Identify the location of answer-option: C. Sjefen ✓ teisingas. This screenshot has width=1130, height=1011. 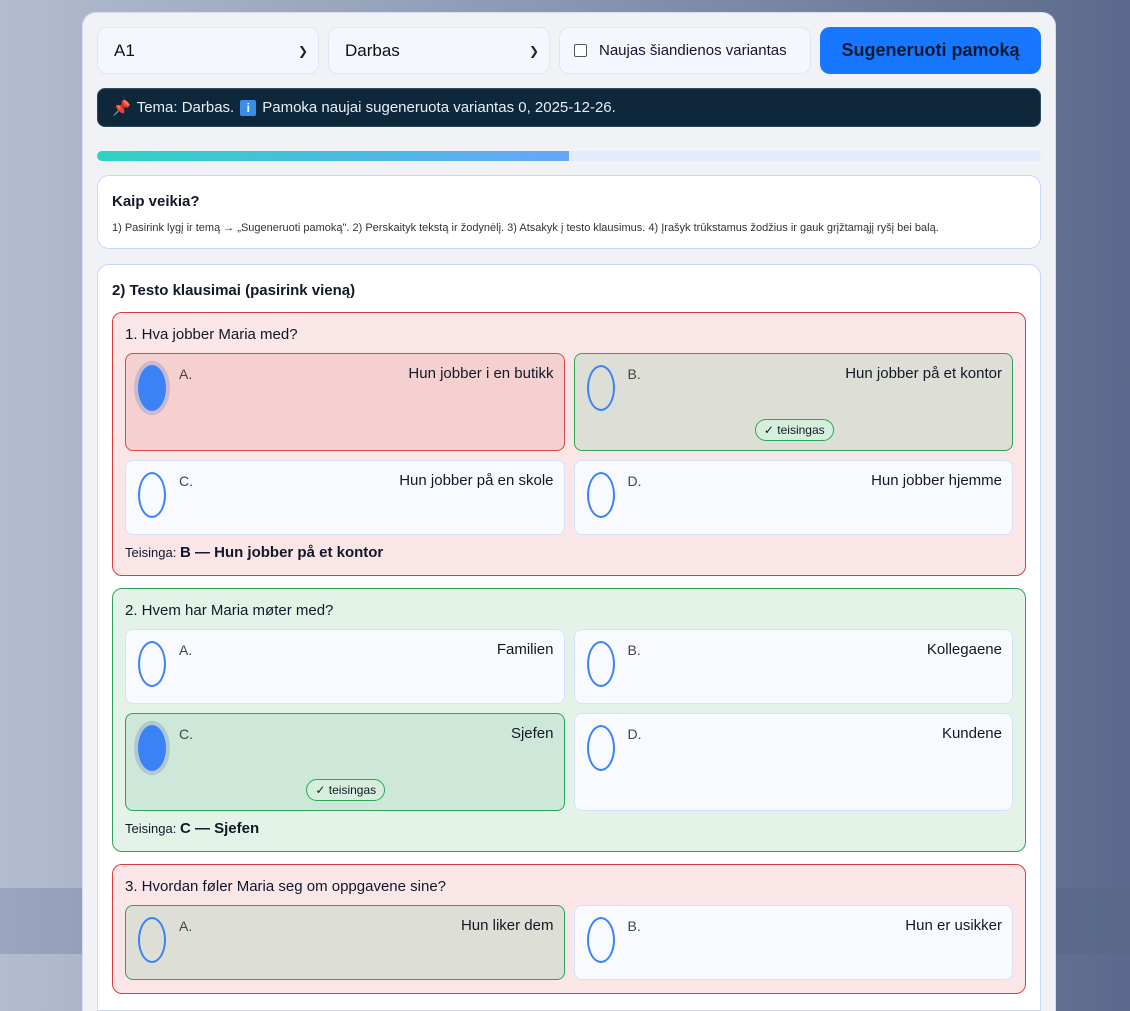
(345, 762).